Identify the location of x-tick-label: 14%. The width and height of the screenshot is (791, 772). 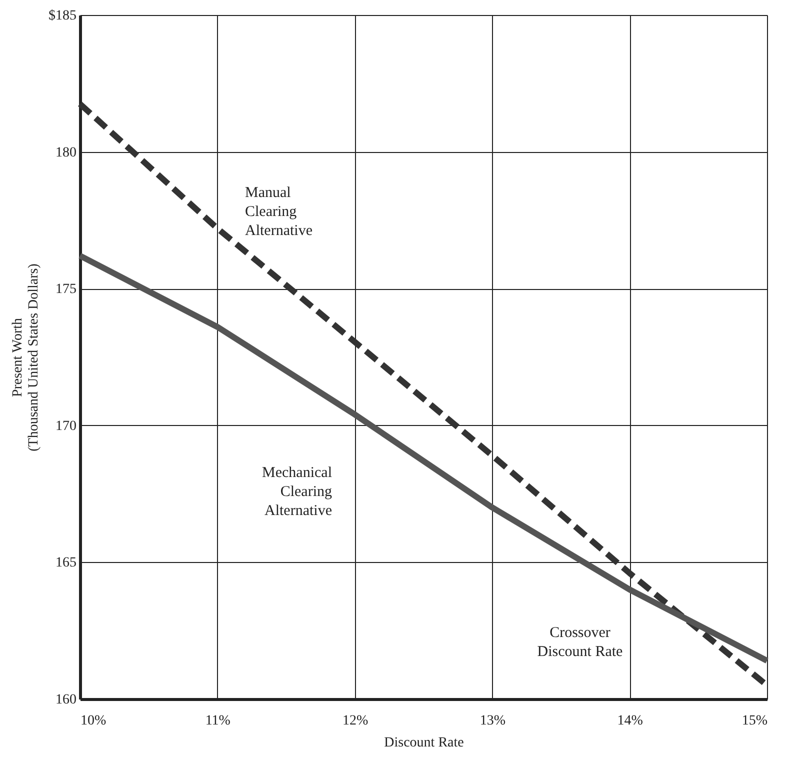
(630, 721).